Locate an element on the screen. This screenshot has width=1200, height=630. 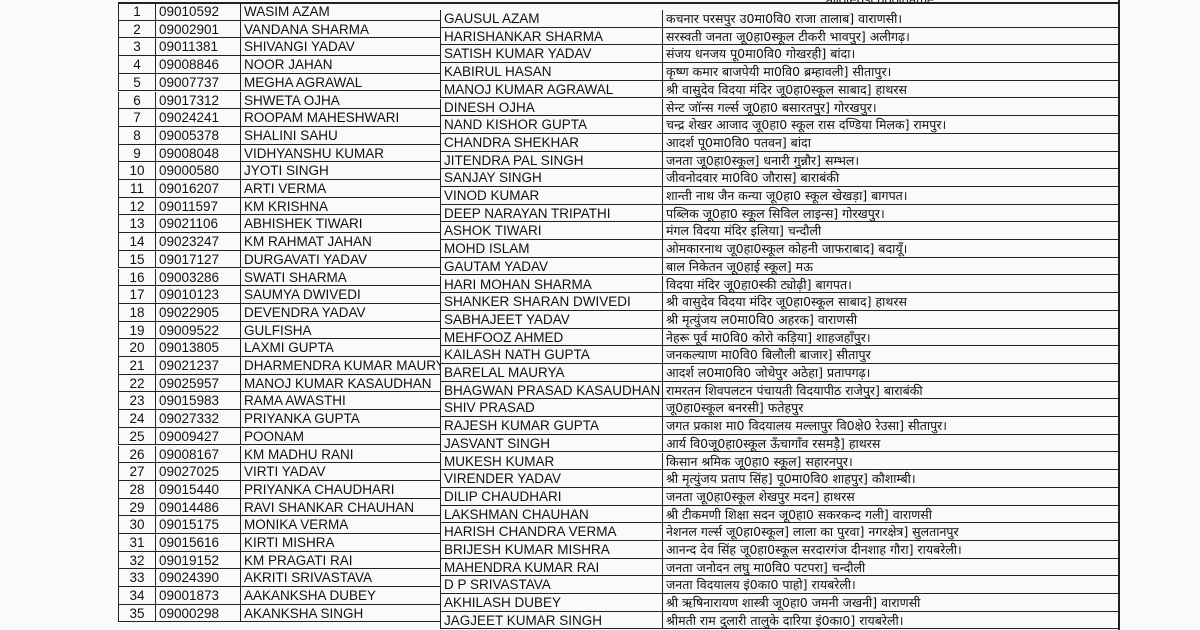
reg-no-cell: 09024390 is located at coordinates (197, 578).